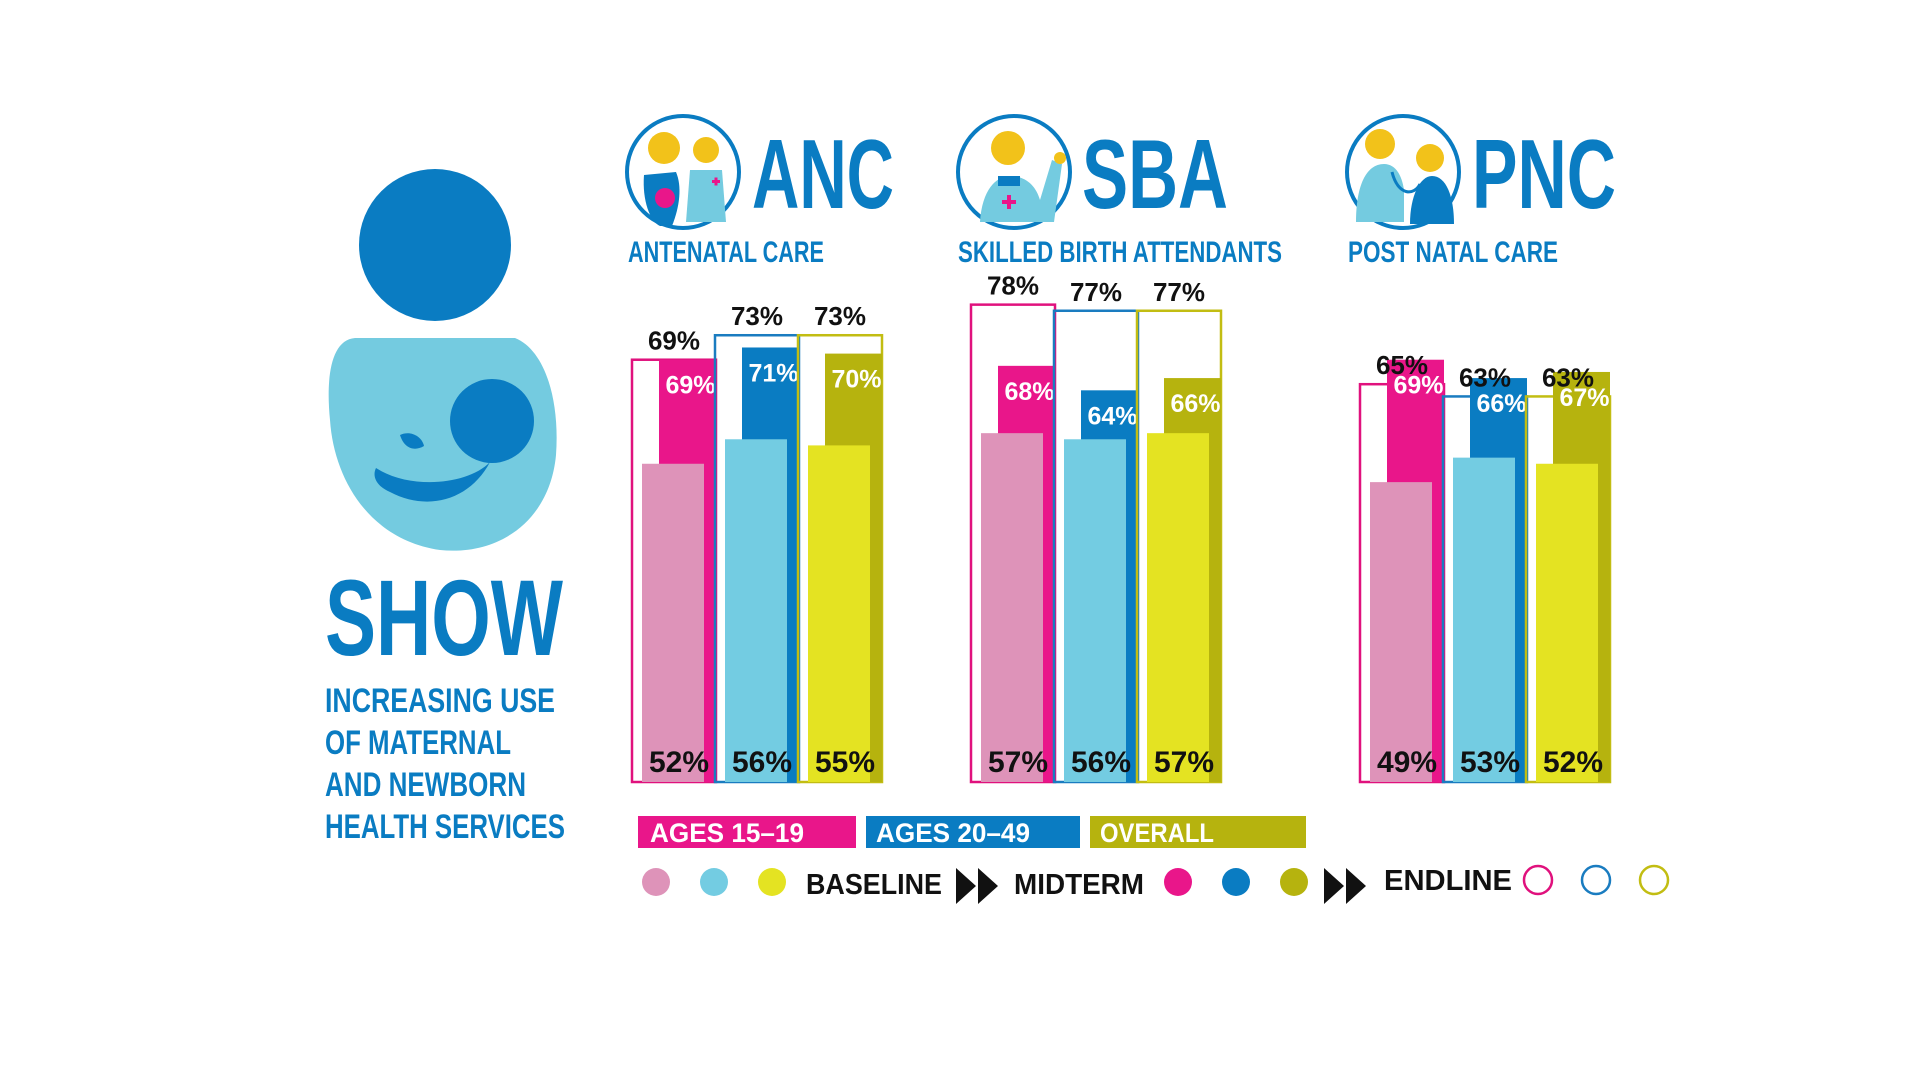  Describe the element at coordinates (1294, 882) in the screenshot. I see `legend-dot-midterm-overall` at that location.